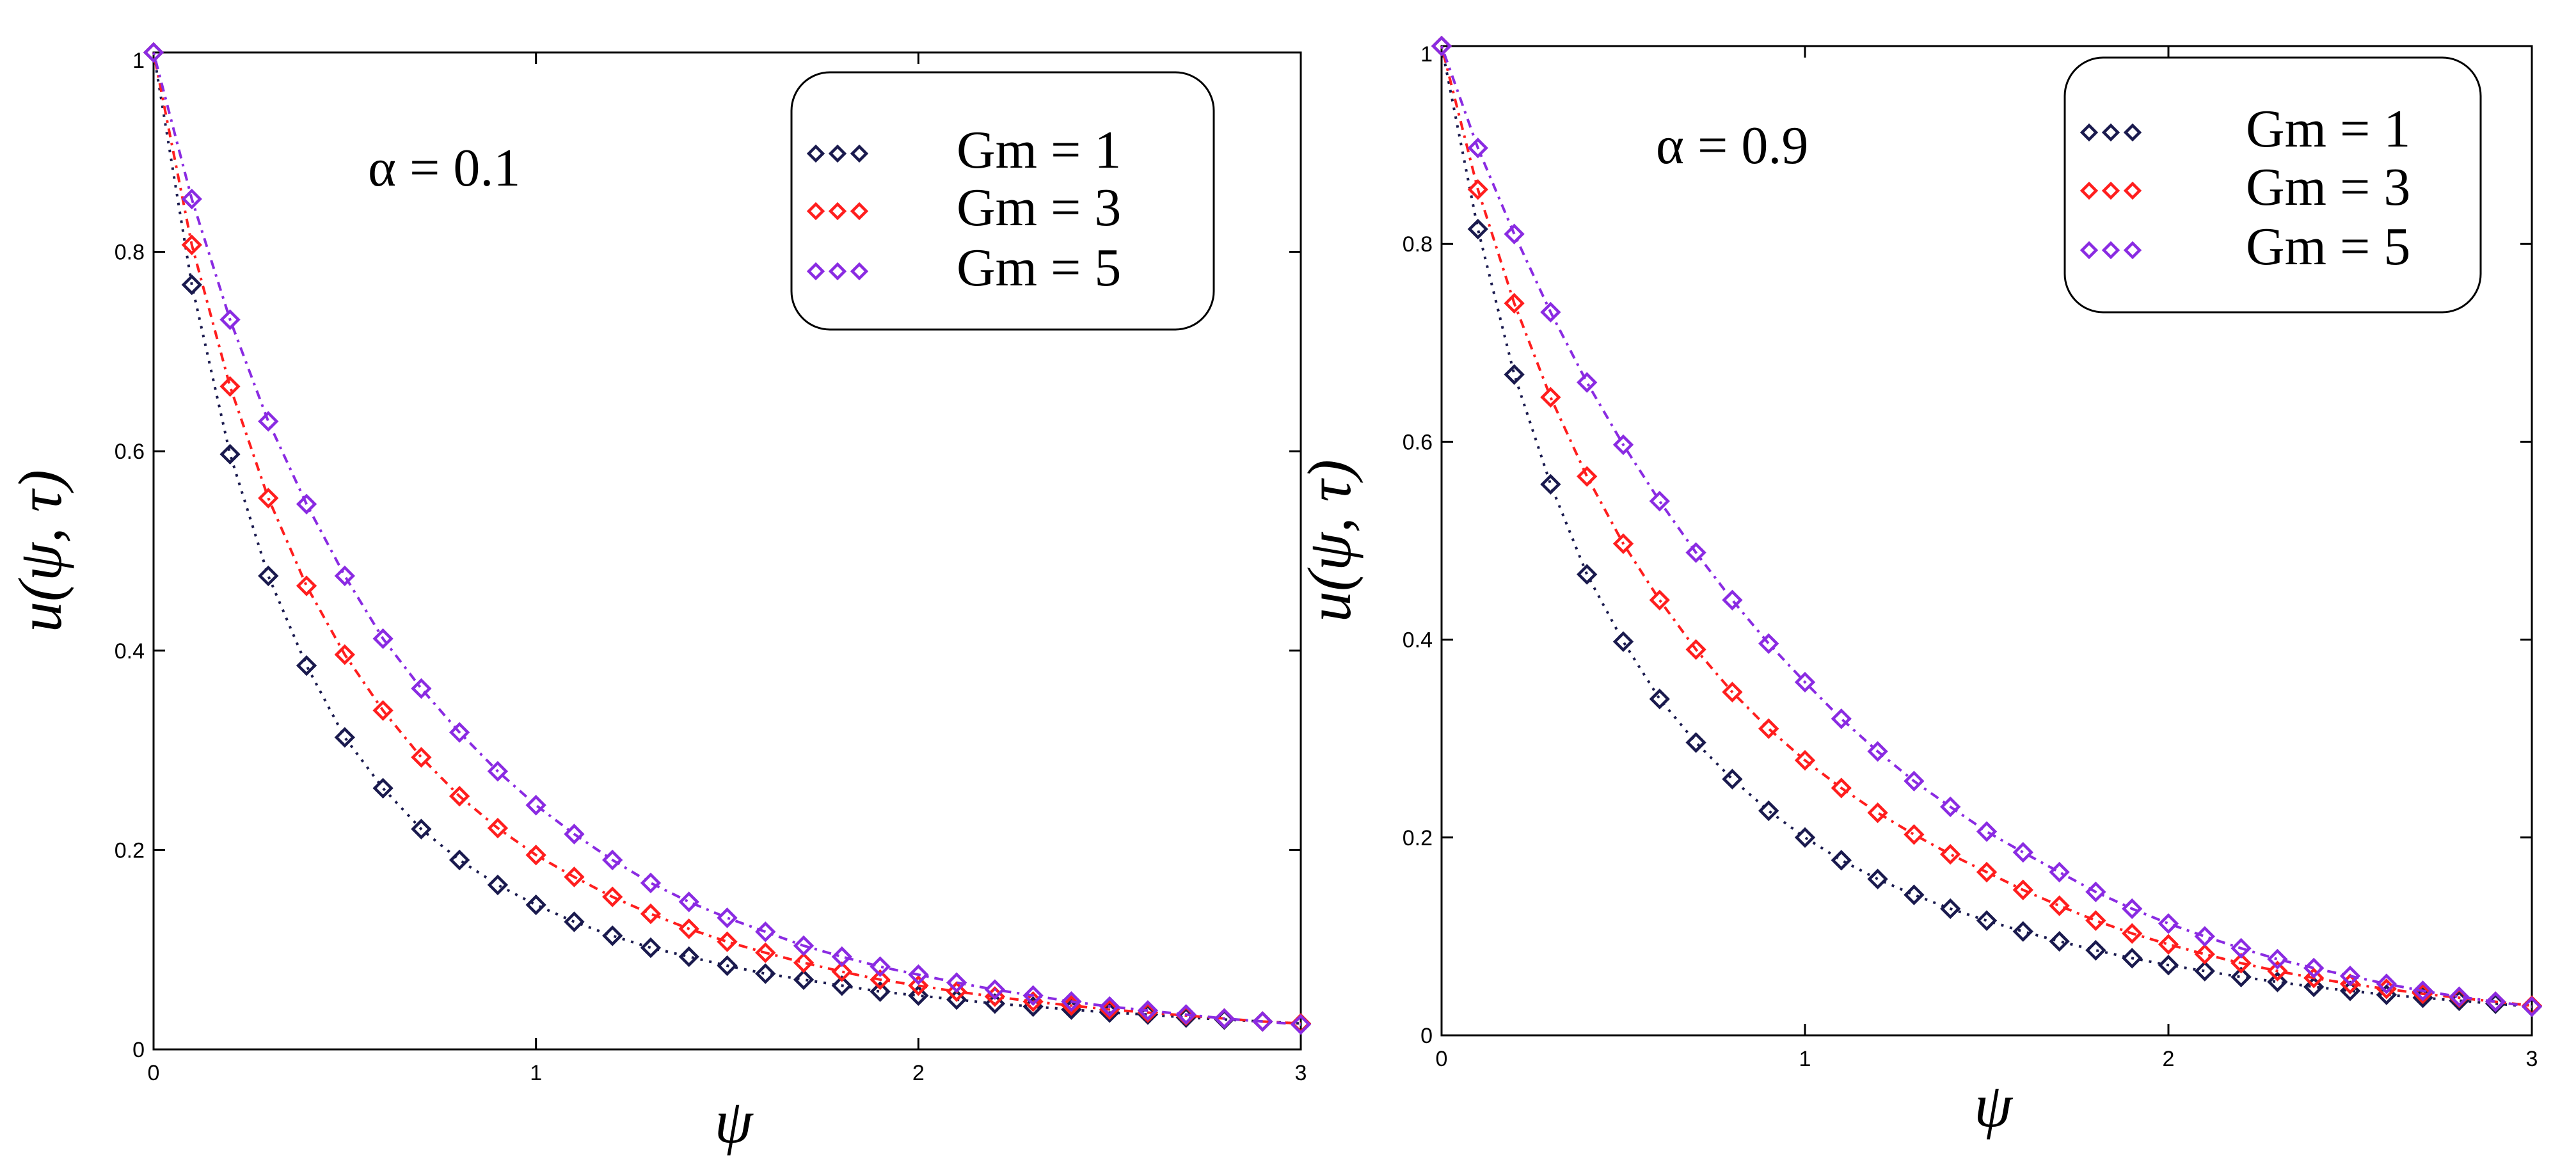 This screenshot has height=1171, width=2576. I want to click on x-axis-label: ψ, so click(734, 1121).